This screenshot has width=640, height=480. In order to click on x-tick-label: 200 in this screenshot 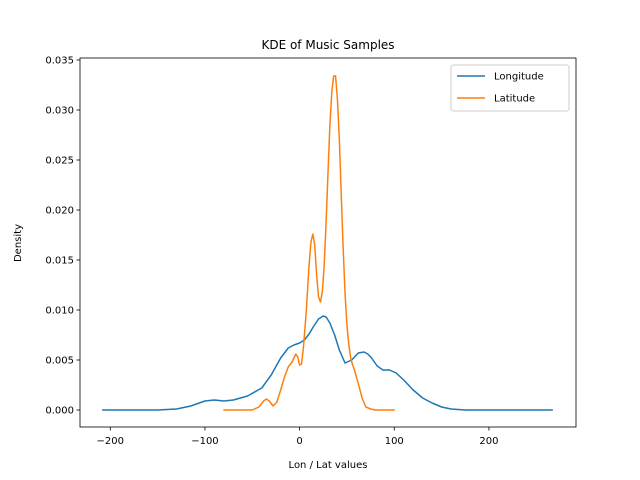, I will do `click(488, 441)`.